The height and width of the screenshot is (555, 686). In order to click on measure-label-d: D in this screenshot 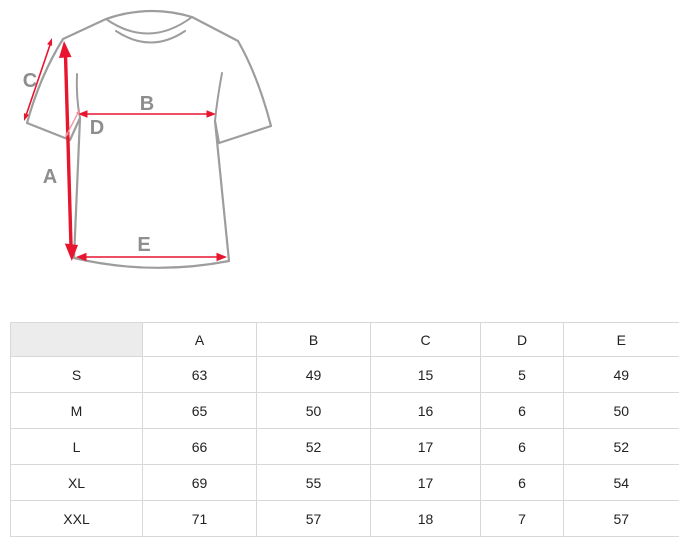, I will do `click(97, 128)`.